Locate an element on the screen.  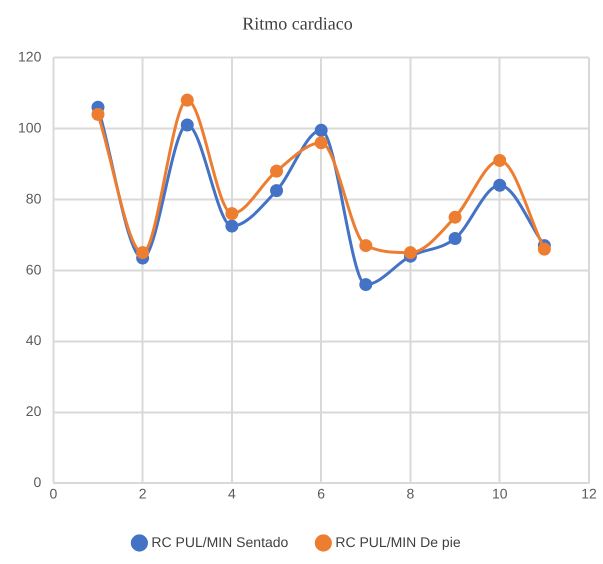
y-tick-label: 0 is located at coordinates (38, 482).